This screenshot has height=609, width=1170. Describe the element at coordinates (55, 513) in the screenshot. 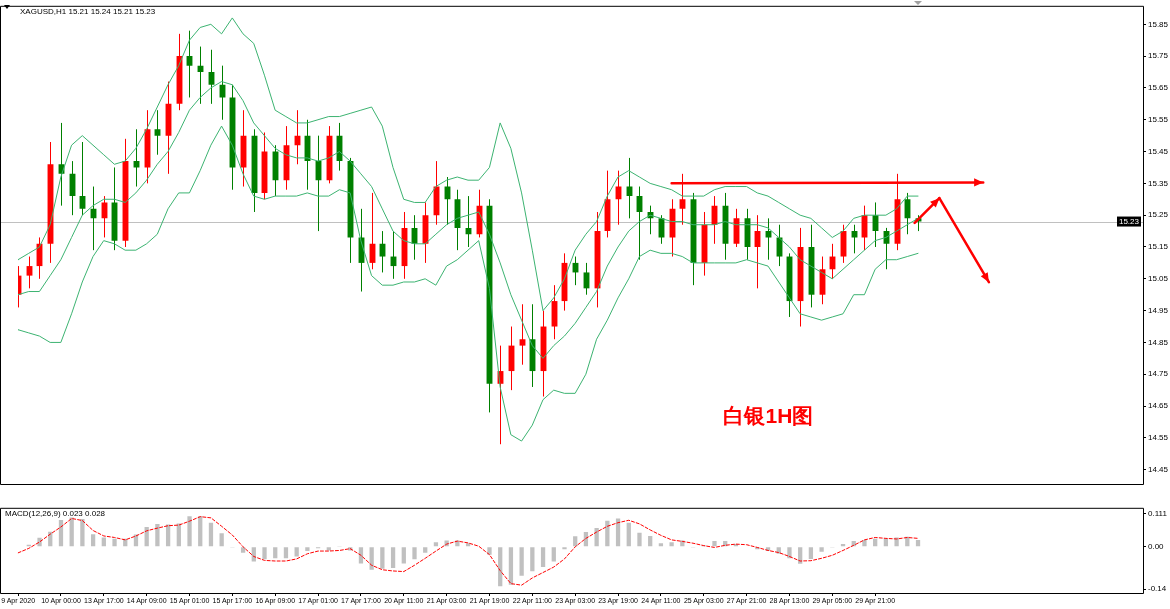

I see `chart-title: MACD(12,26,9) 0.023 0.028` at that location.